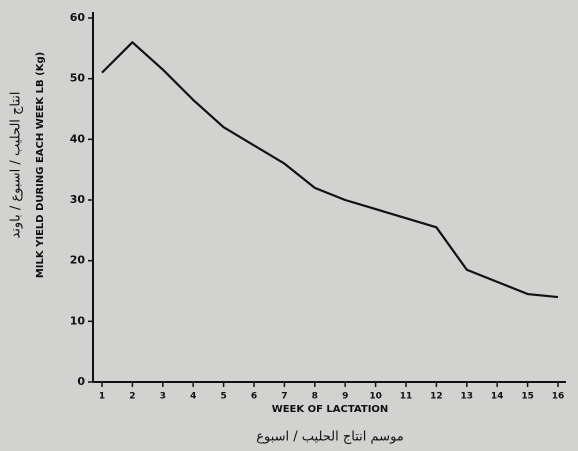 The height and width of the screenshot is (451, 578). I want to click on y-tick-label: 60, so click(78, 17).